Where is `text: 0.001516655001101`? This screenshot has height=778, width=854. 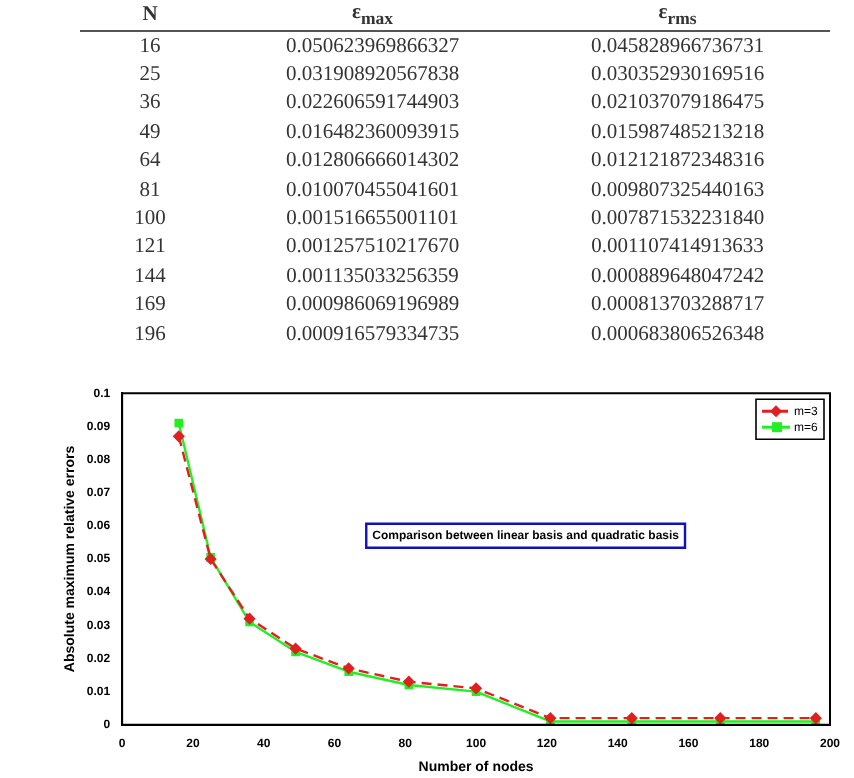
text: 0.001516655001101 is located at coordinates (372, 220).